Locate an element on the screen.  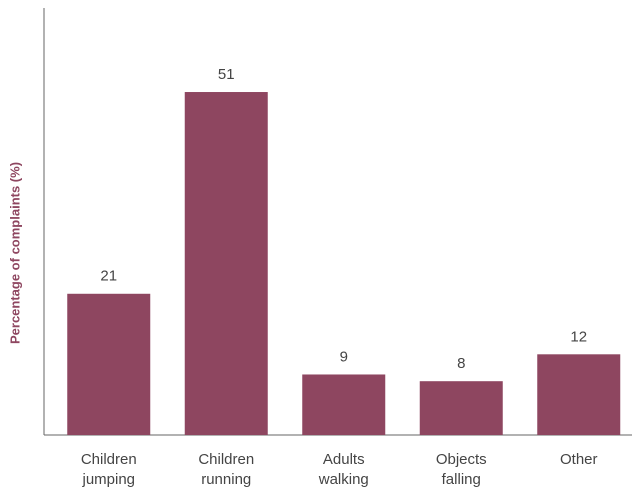
x-tick-label: walking is located at coordinates (343, 479).